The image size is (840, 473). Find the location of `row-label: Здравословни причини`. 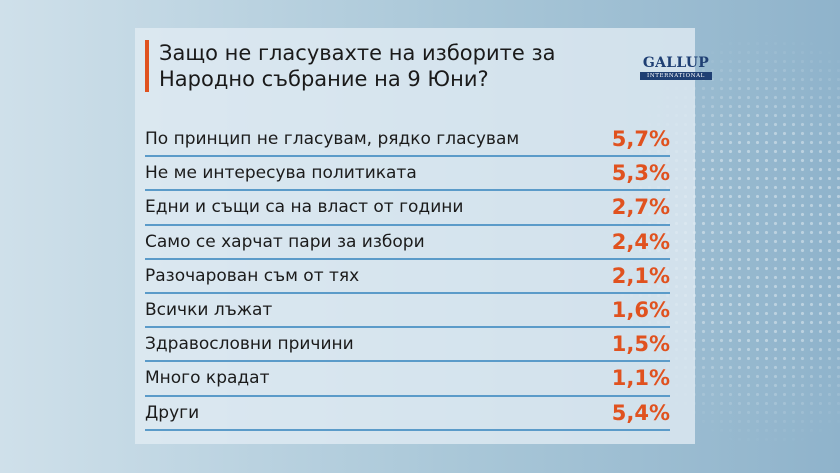

row-label: Здравословни причини is located at coordinates (249, 344).